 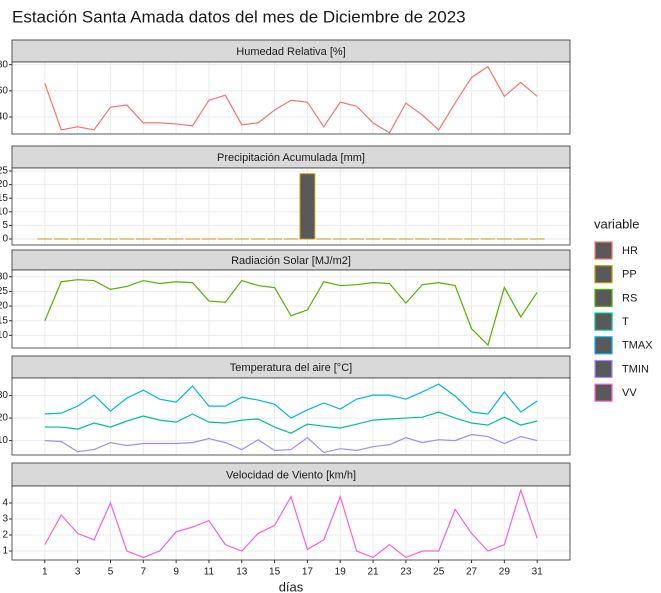 I want to click on x-tick-label: 9, so click(x=176, y=572).